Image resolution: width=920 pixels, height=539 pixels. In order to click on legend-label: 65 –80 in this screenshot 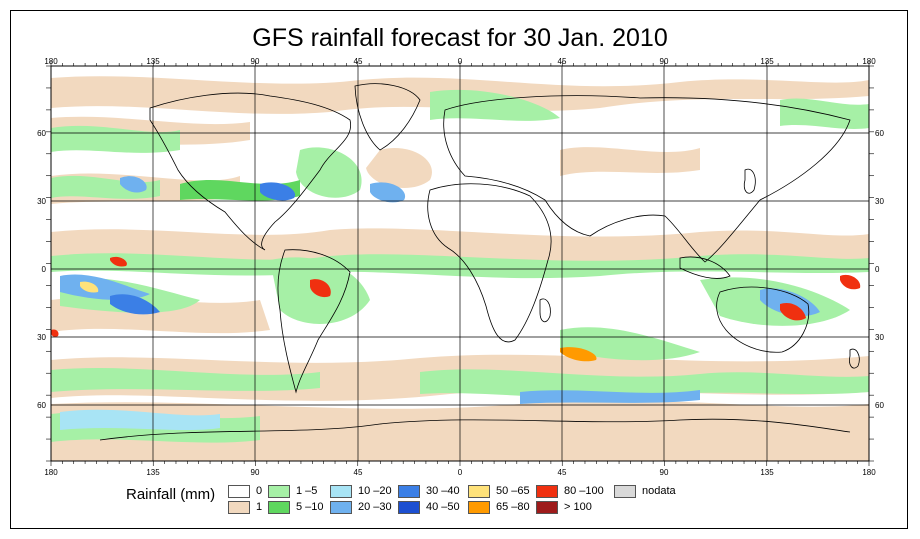, I will do `click(513, 507)`.